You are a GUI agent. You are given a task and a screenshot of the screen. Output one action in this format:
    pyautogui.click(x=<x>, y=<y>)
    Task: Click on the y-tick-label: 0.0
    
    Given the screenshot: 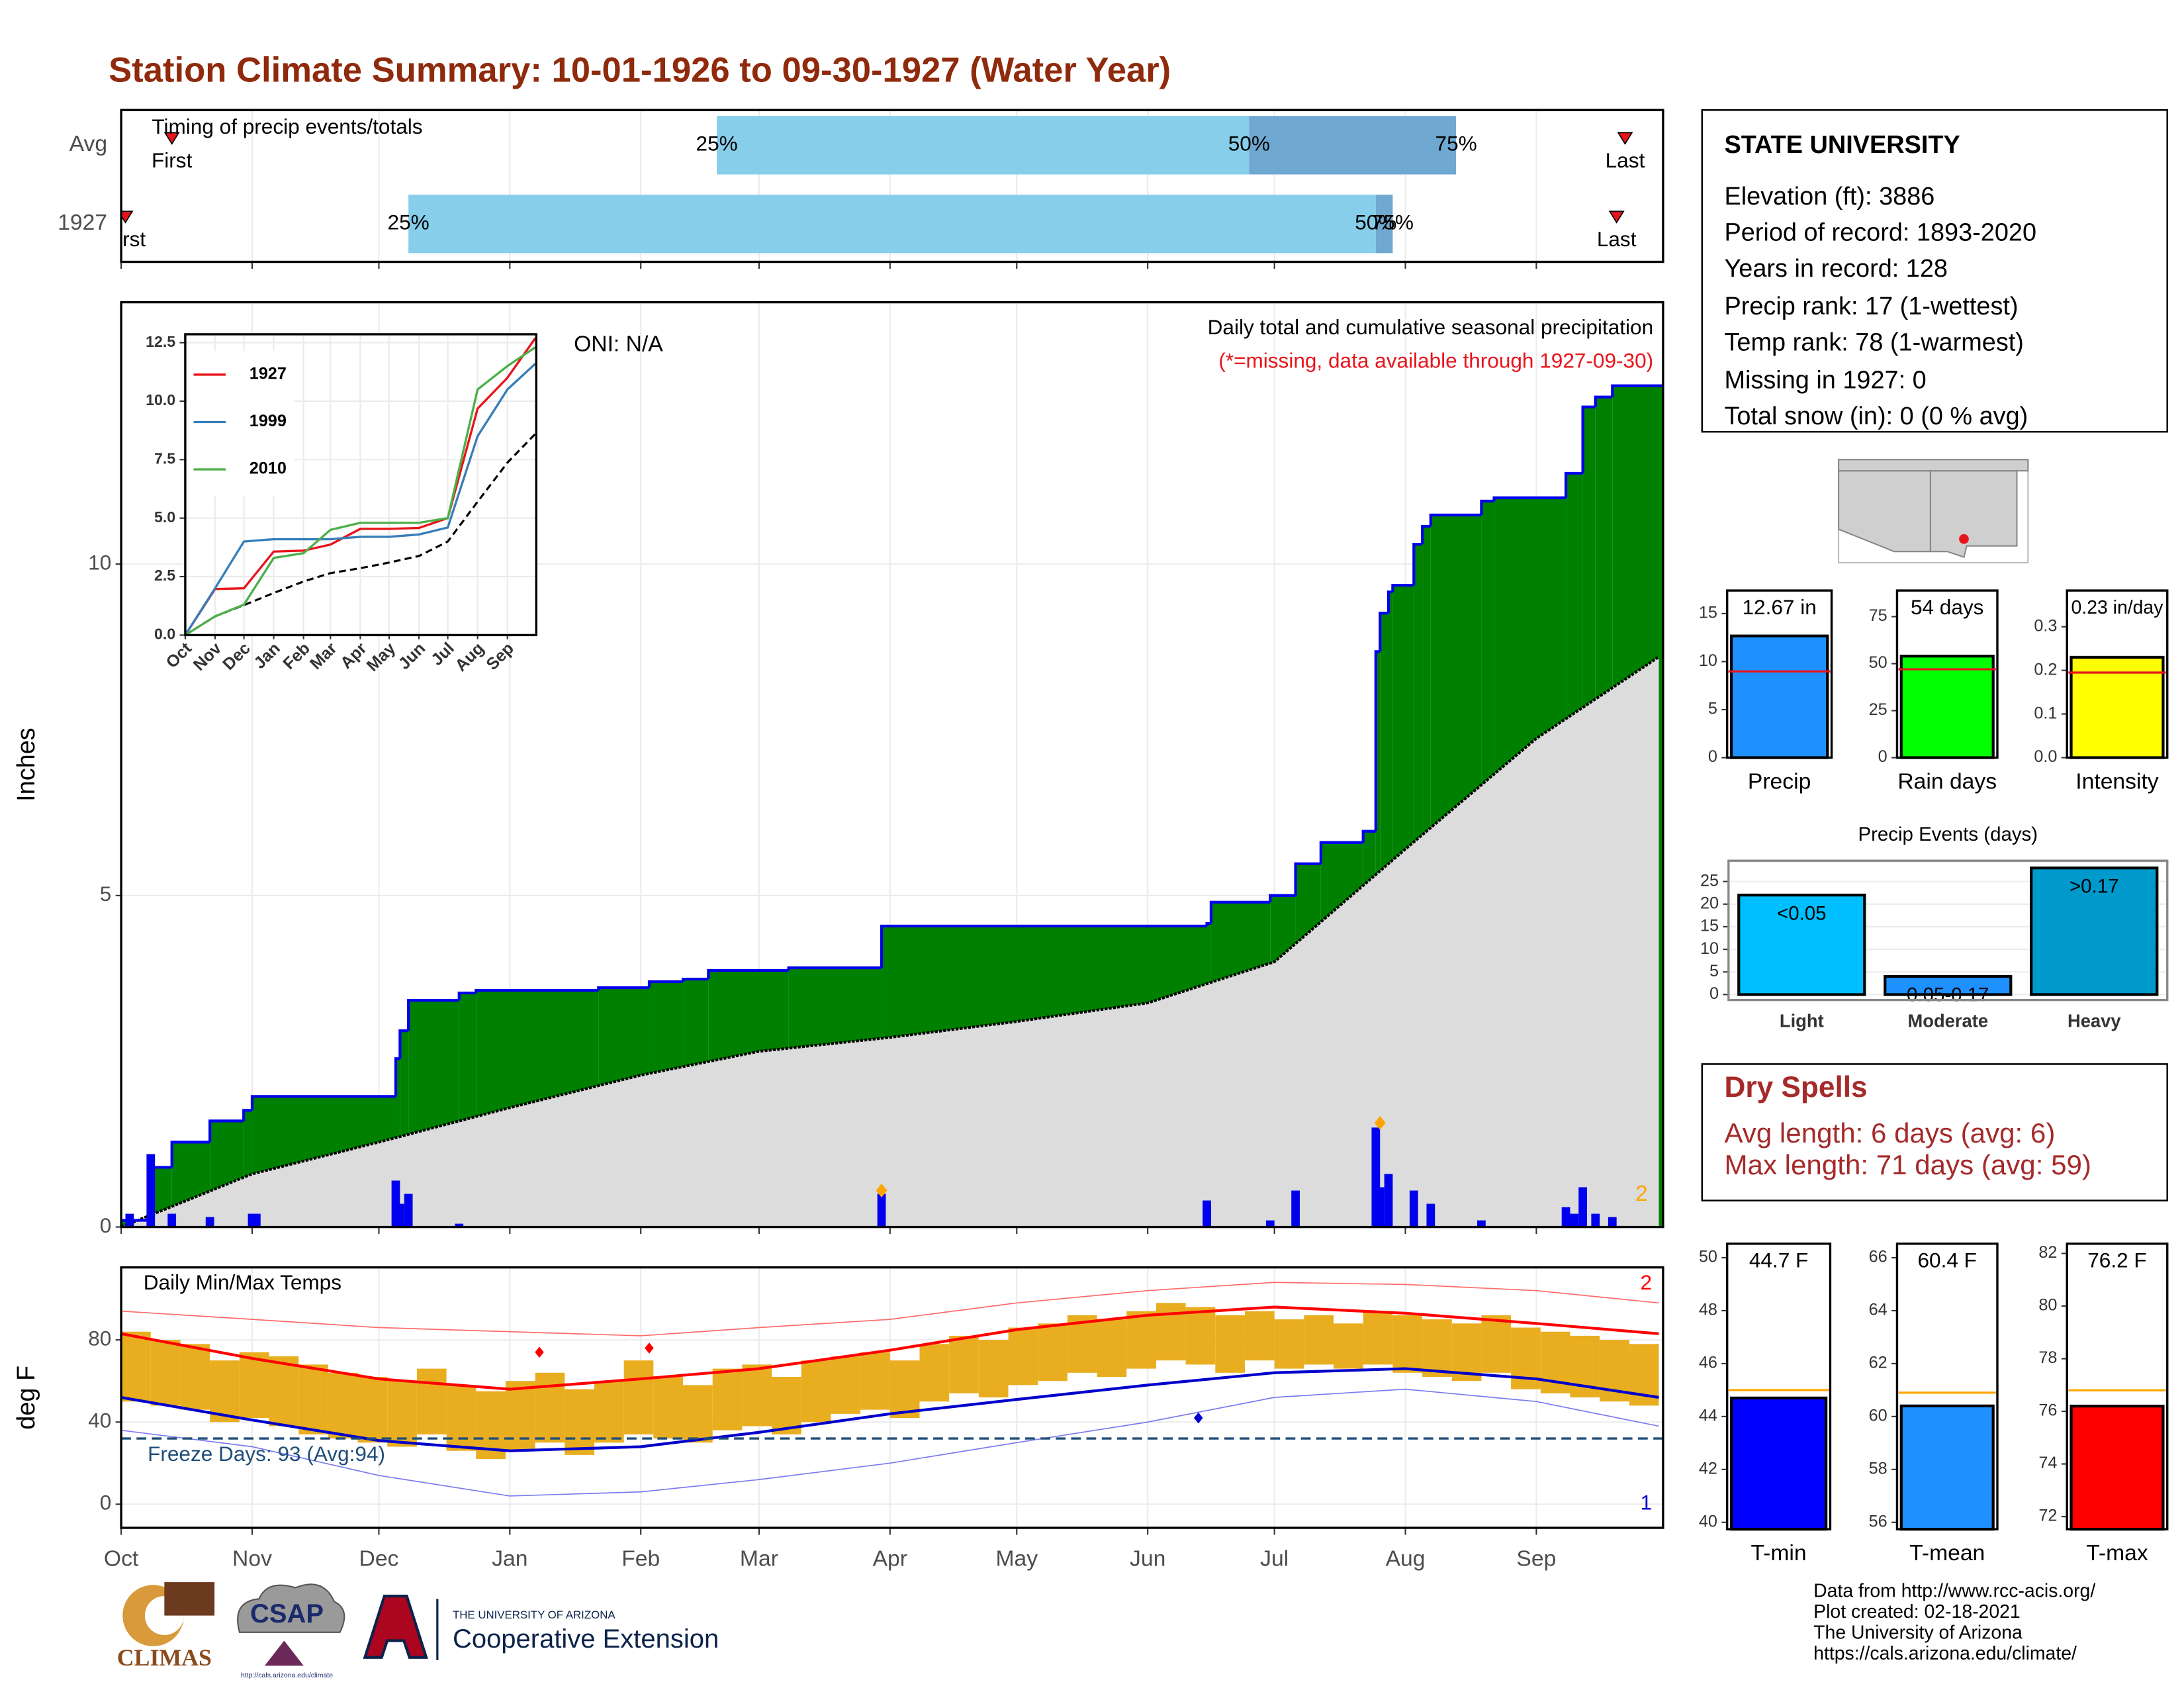 What is the action you would take?
    pyautogui.click(x=2045, y=756)
    